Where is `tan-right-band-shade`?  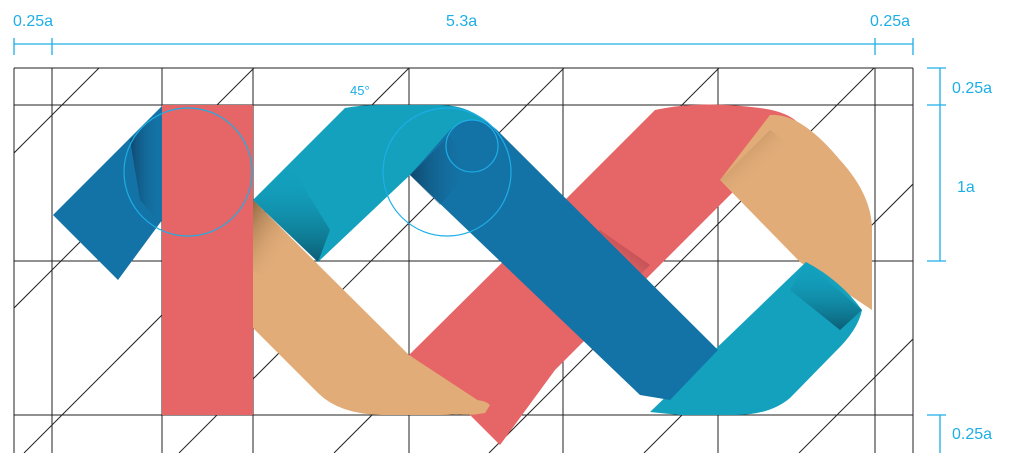 tan-right-band-shade is located at coordinates (765, 170).